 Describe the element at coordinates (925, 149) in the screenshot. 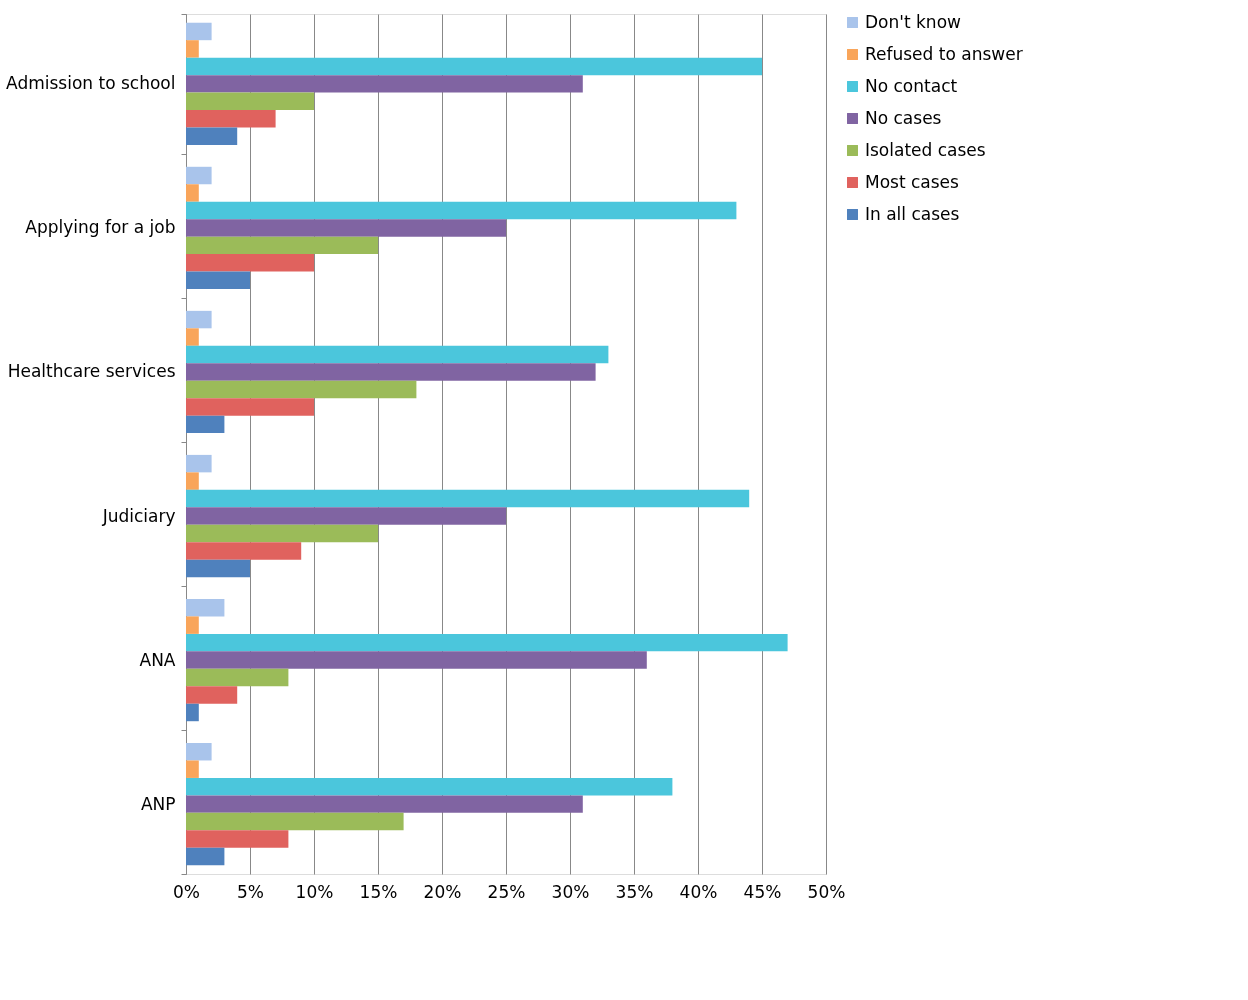

I see `legend-label: Isolated cases` at that location.